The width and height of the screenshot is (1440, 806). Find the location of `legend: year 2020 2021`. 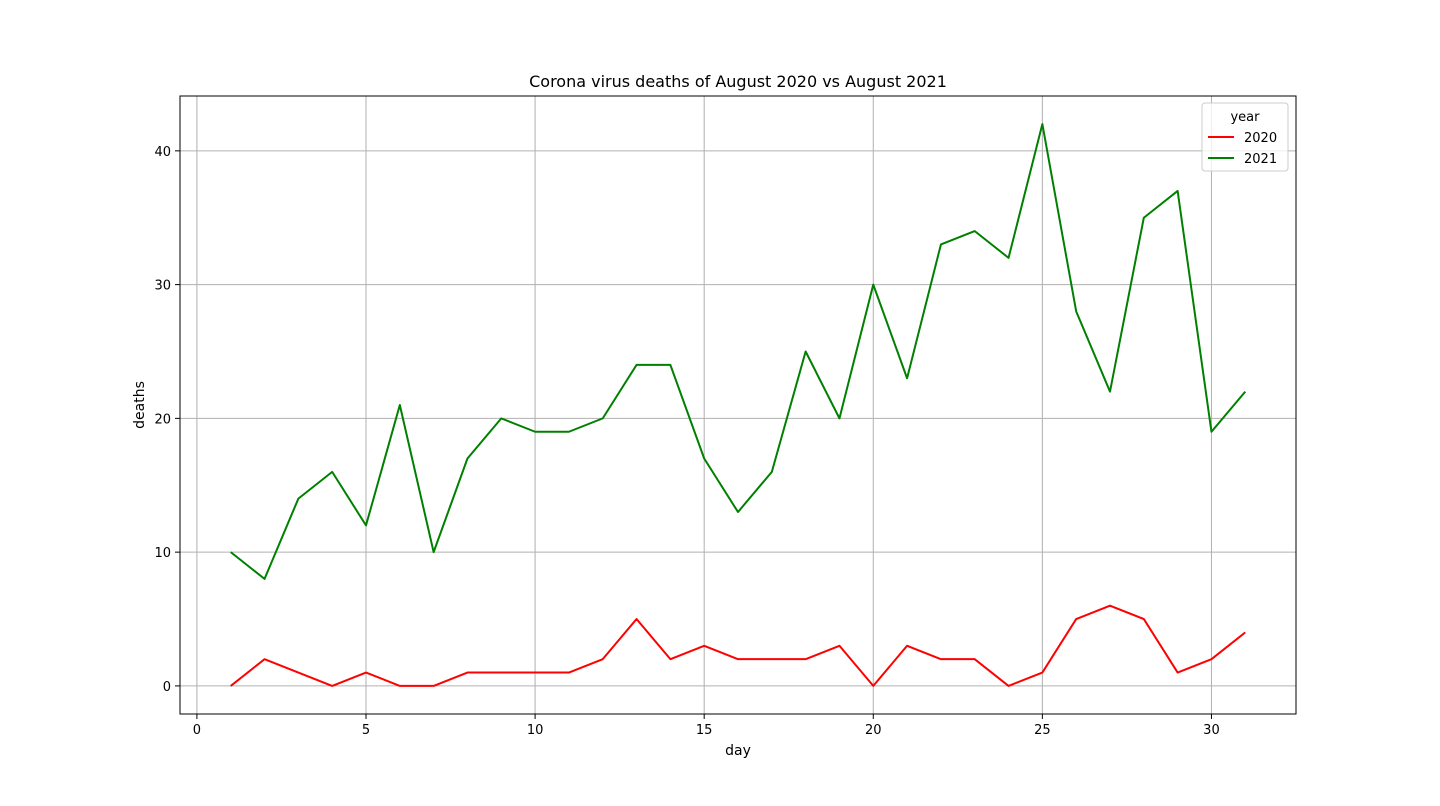

legend: year 2020 2021 is located at coordinates (1245, 137).